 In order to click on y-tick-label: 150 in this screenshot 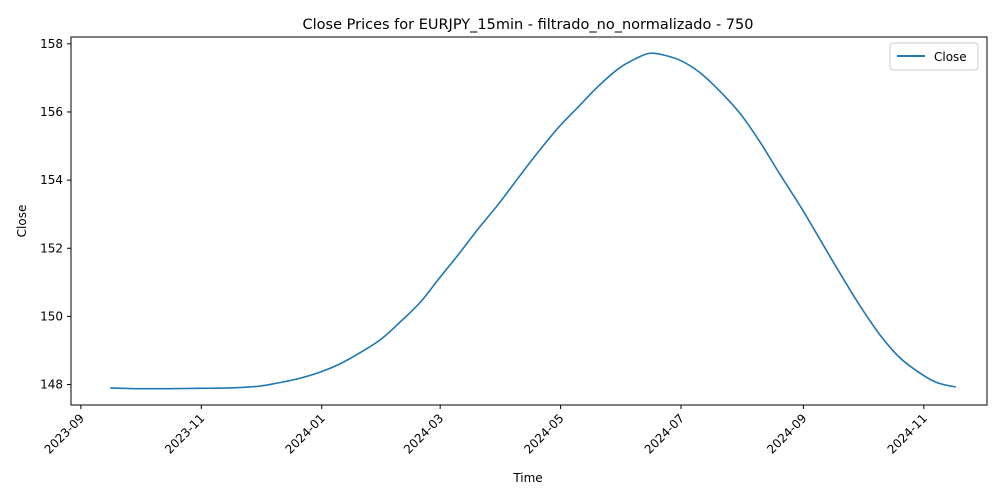, I will do `click(51, 316)`.